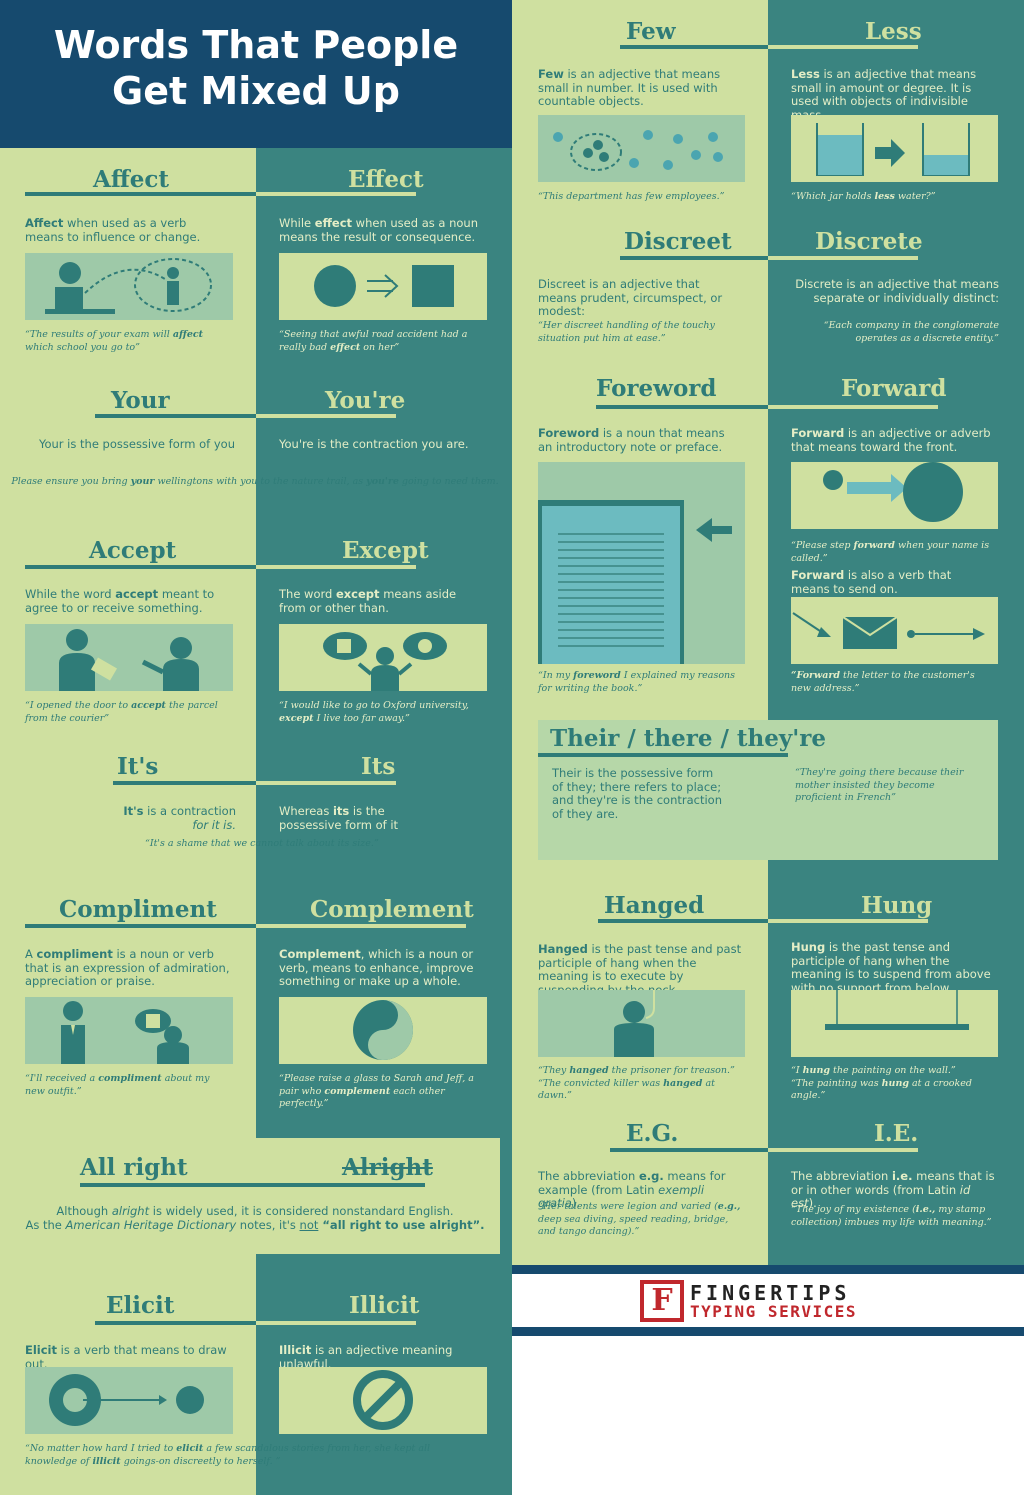 This screenshot has width=1024, height=1495. Describe the element at coordinates (770, 1293) in the screenshot. I see `logo-line1: FINGERTIPS` at that location.